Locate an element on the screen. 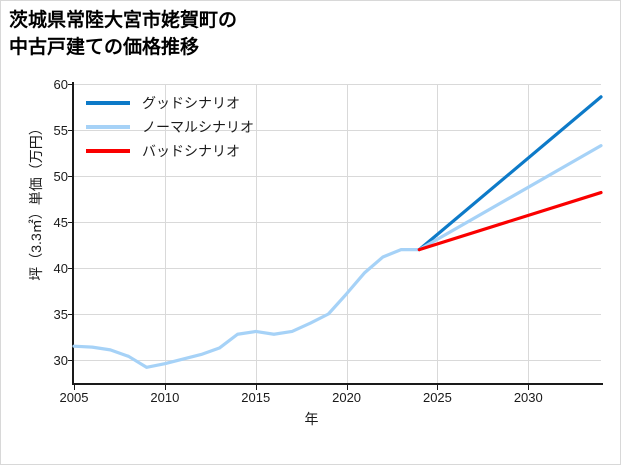 The image size is (621, 465). legend-item-normal: ノーマルシナリオ is located at coordinates (201, 127).